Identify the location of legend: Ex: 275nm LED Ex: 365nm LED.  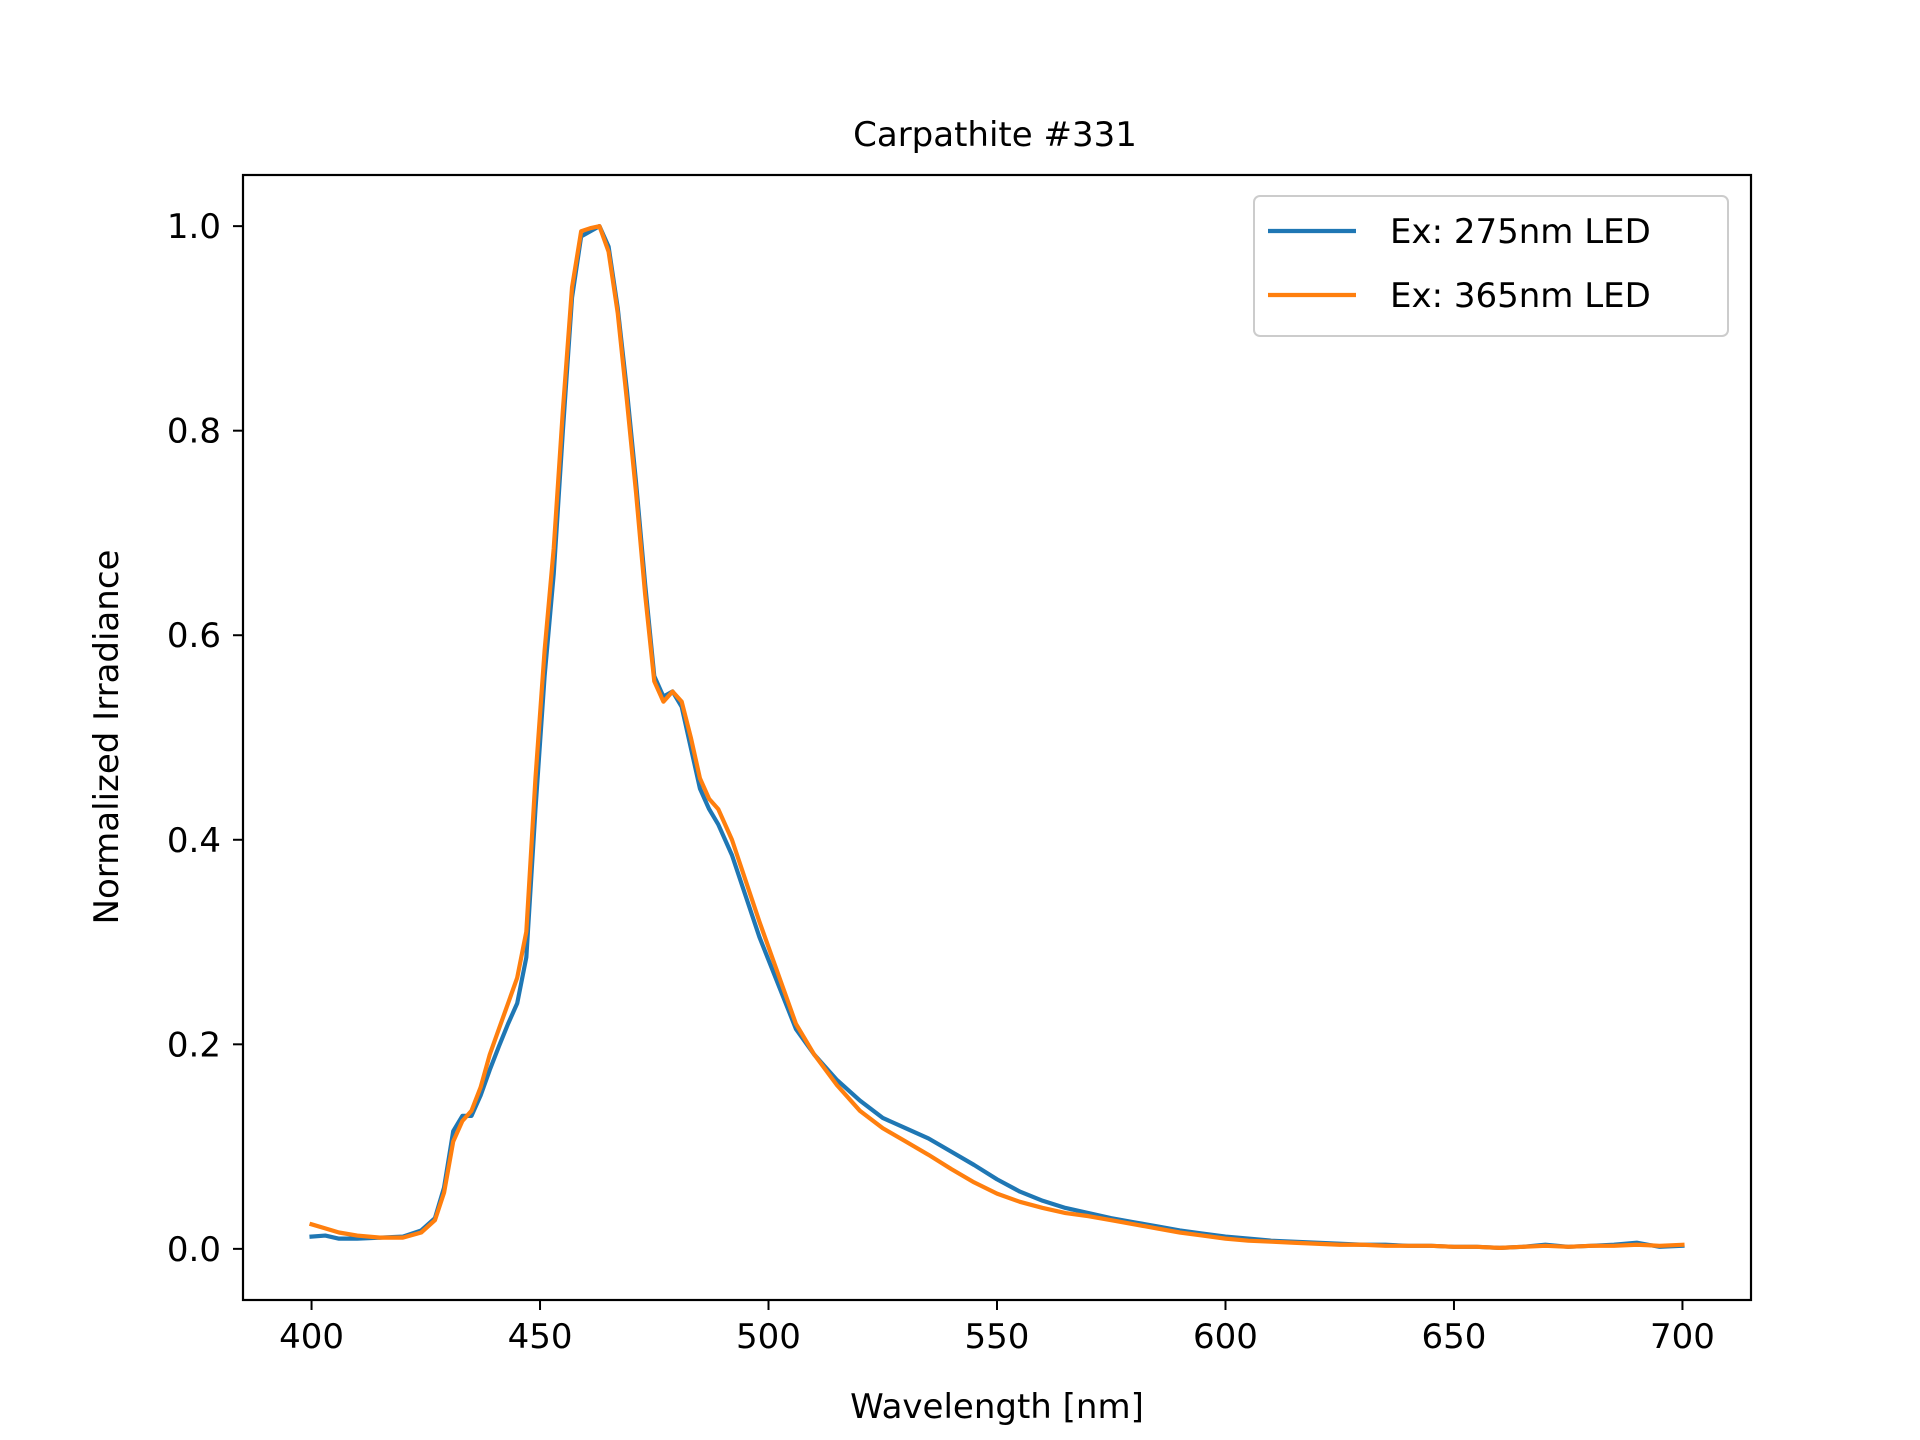
(1491, 266).